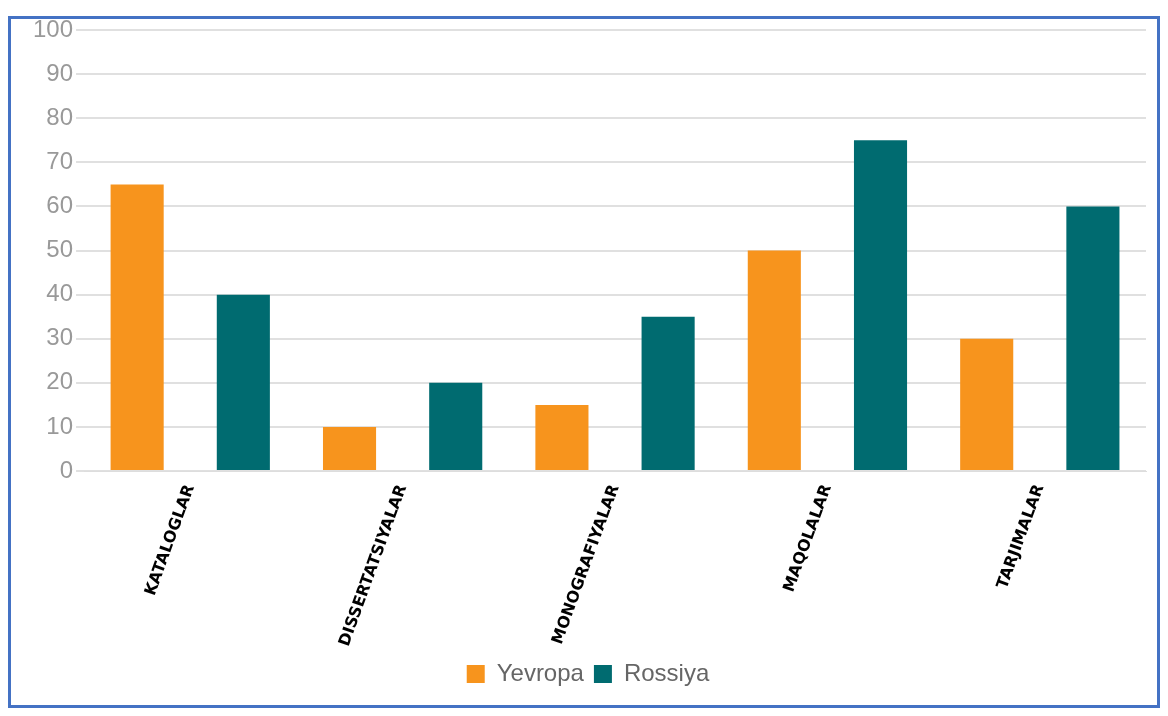  What do you see at coordinates (66, 469) in the screenshot?
I see `y-tick-label: 0` at bounding box center [66, 469].